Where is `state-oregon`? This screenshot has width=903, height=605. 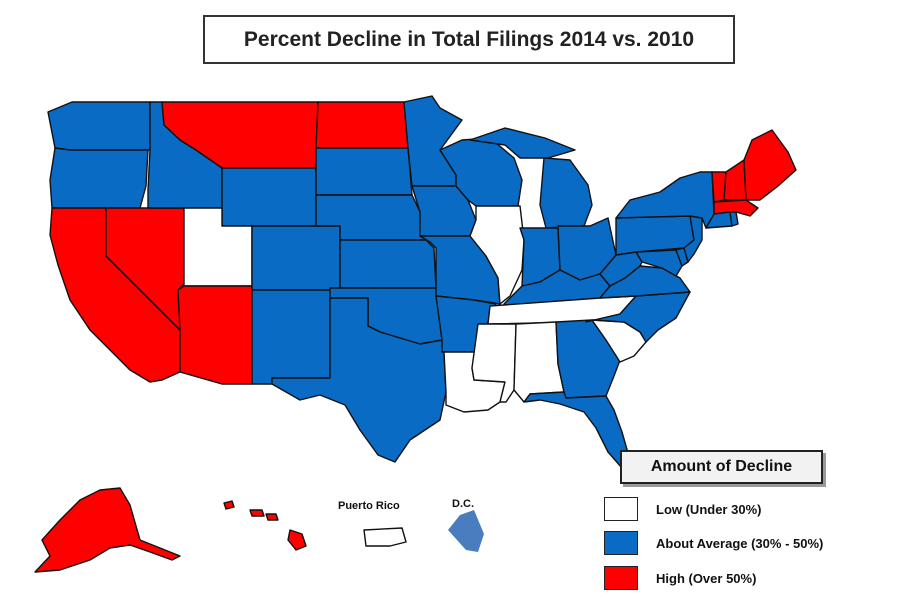
state-oregon is located at coordinates (99, 178).